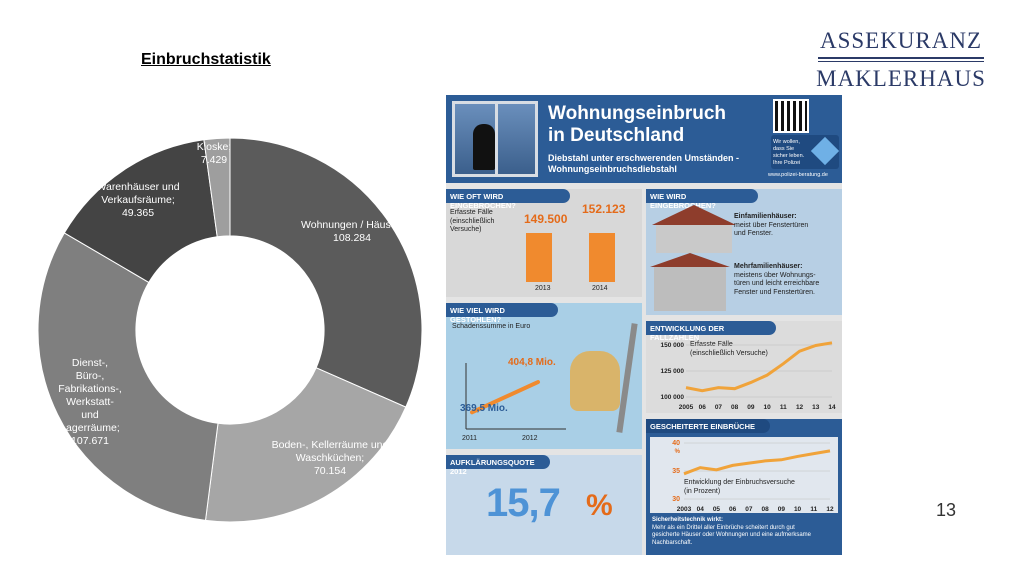 This screenshot has width=1024, height=576. Describe the element at coordinates (470, 438) in the screenshot. I see `stolen-year-2011: 2011` at that location.